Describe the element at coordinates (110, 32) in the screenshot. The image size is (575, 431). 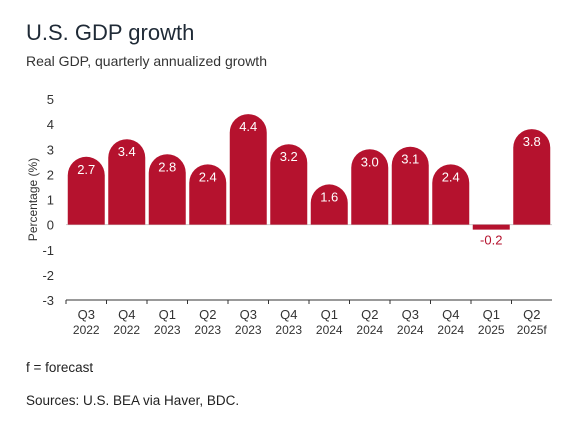
I see `chart-title: U.S. GDP growth` at that location.